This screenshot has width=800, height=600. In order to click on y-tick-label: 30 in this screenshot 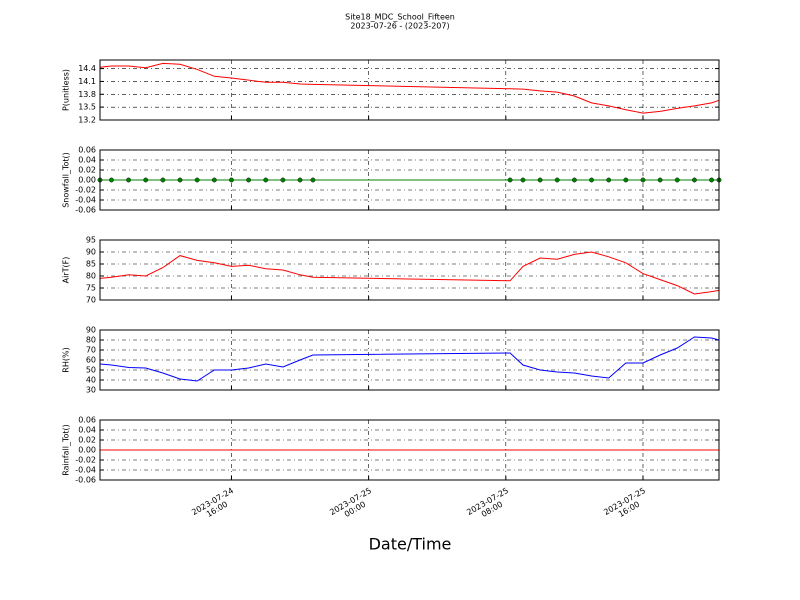, I will do `click(91, 390)`.